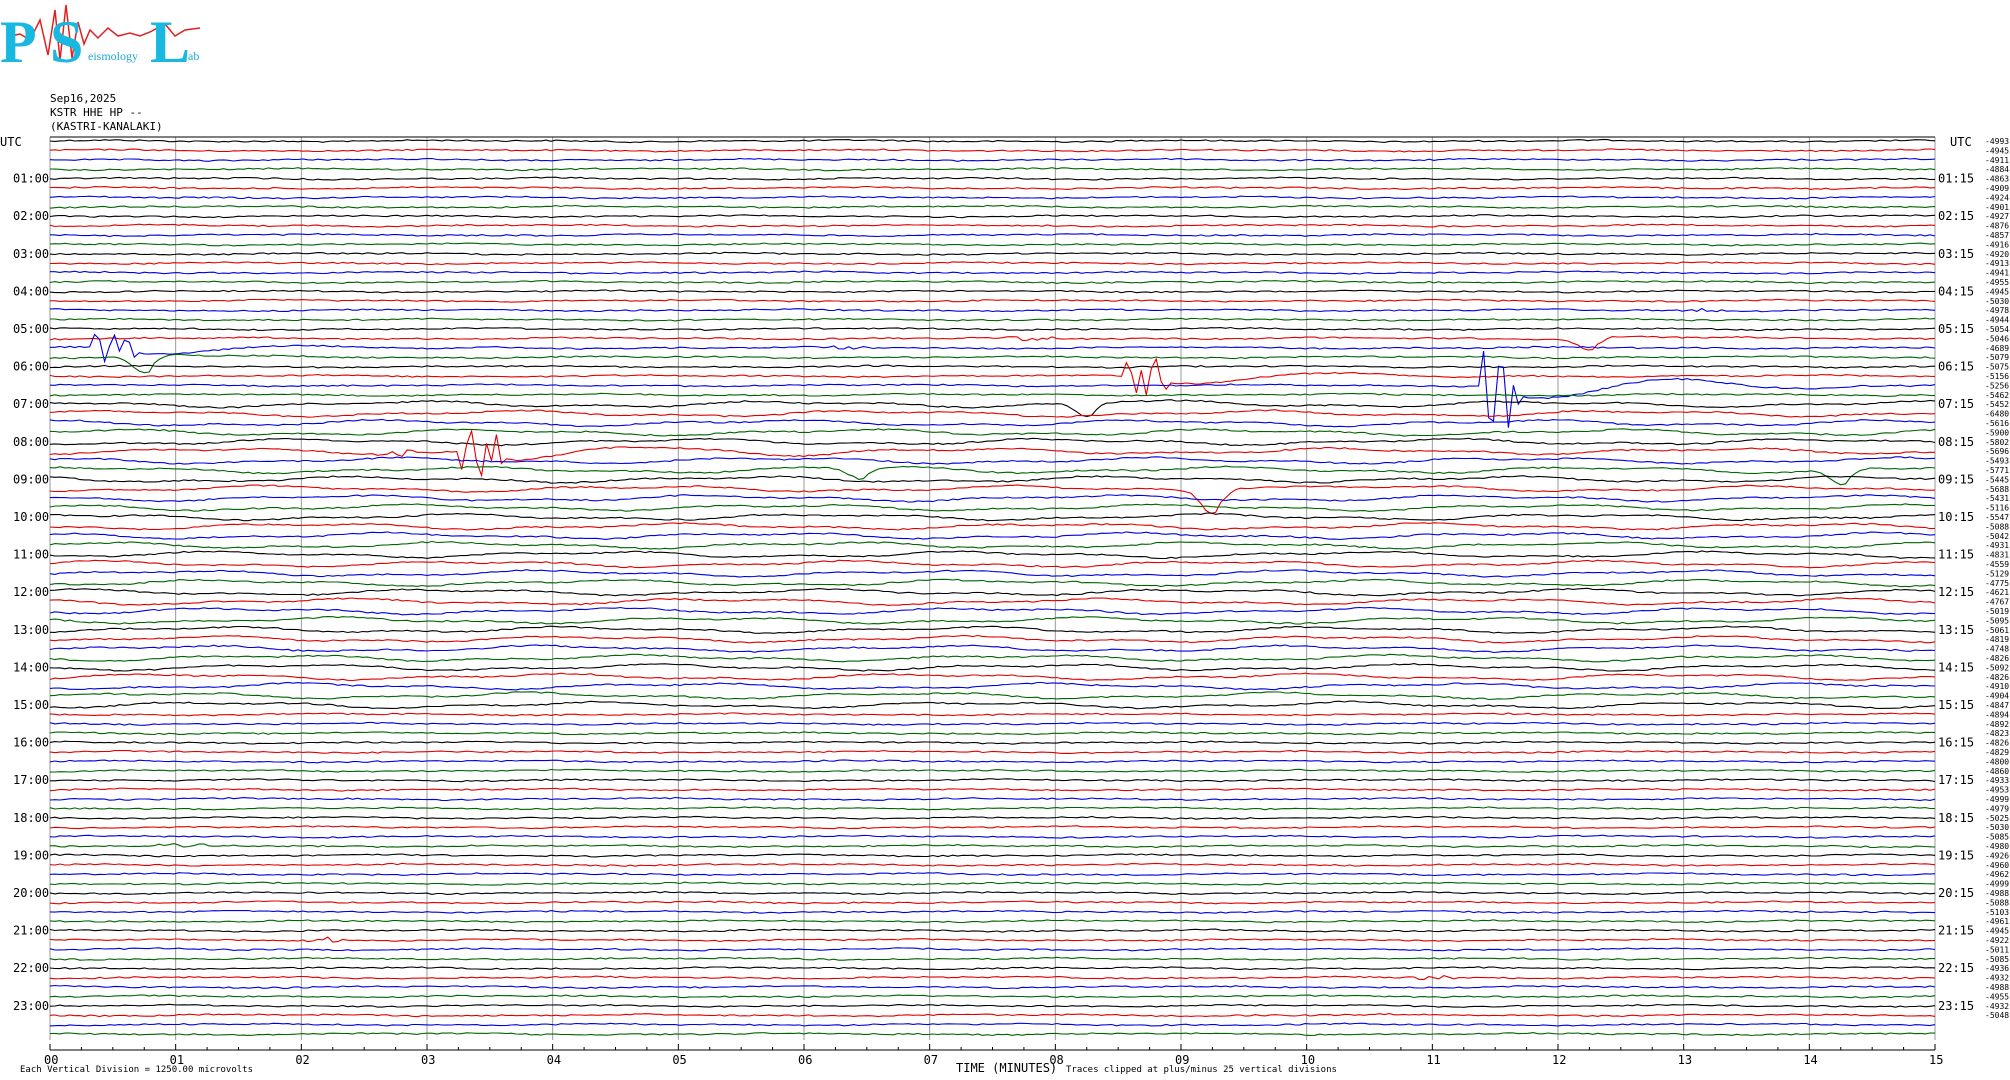 This screenshot has height=1080, width=2010. What do you see at coordinates (1956, 893) in the screenshot?
I see `right-hour-label: 20:15` at bounding box center [1956, 893].